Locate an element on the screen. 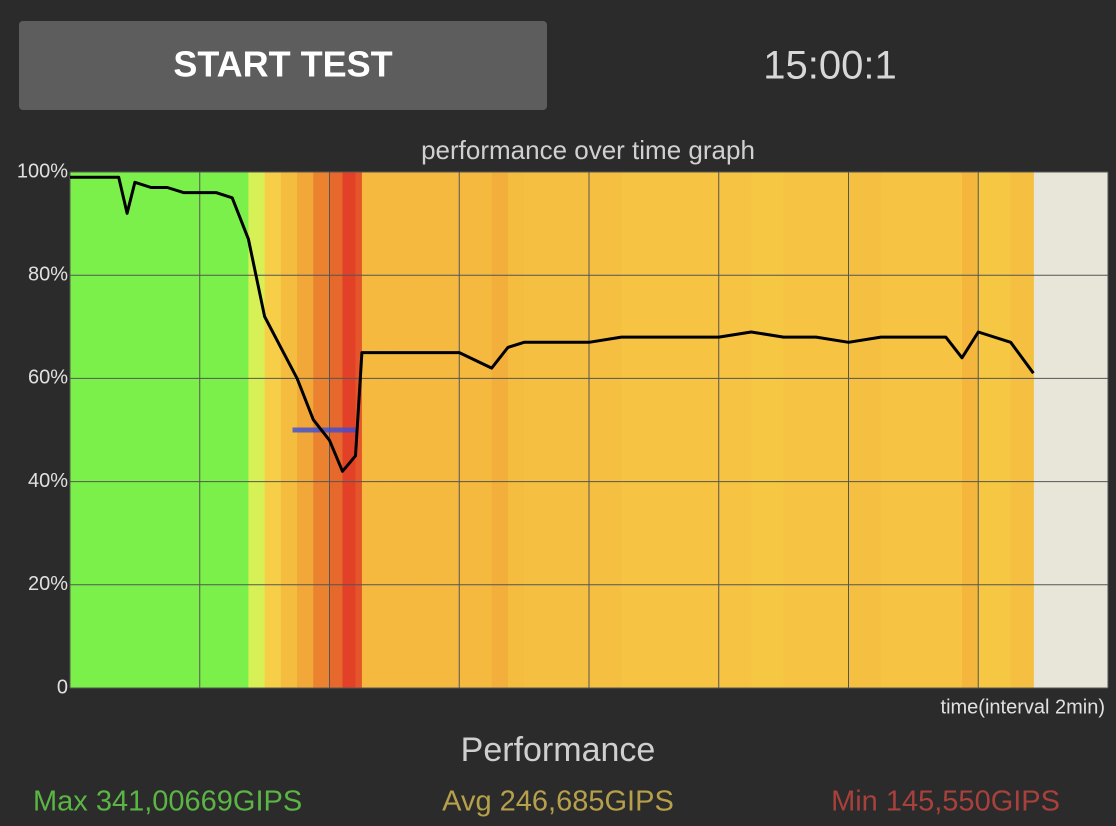 The image size is (1116, 826). y-tick-label: 20% is located at coordinates (48, 584).